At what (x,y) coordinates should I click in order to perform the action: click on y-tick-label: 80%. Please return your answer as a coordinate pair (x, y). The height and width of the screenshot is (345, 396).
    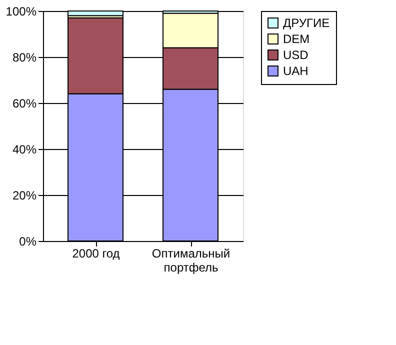
    Looking at the image, I should click on (24, 57).